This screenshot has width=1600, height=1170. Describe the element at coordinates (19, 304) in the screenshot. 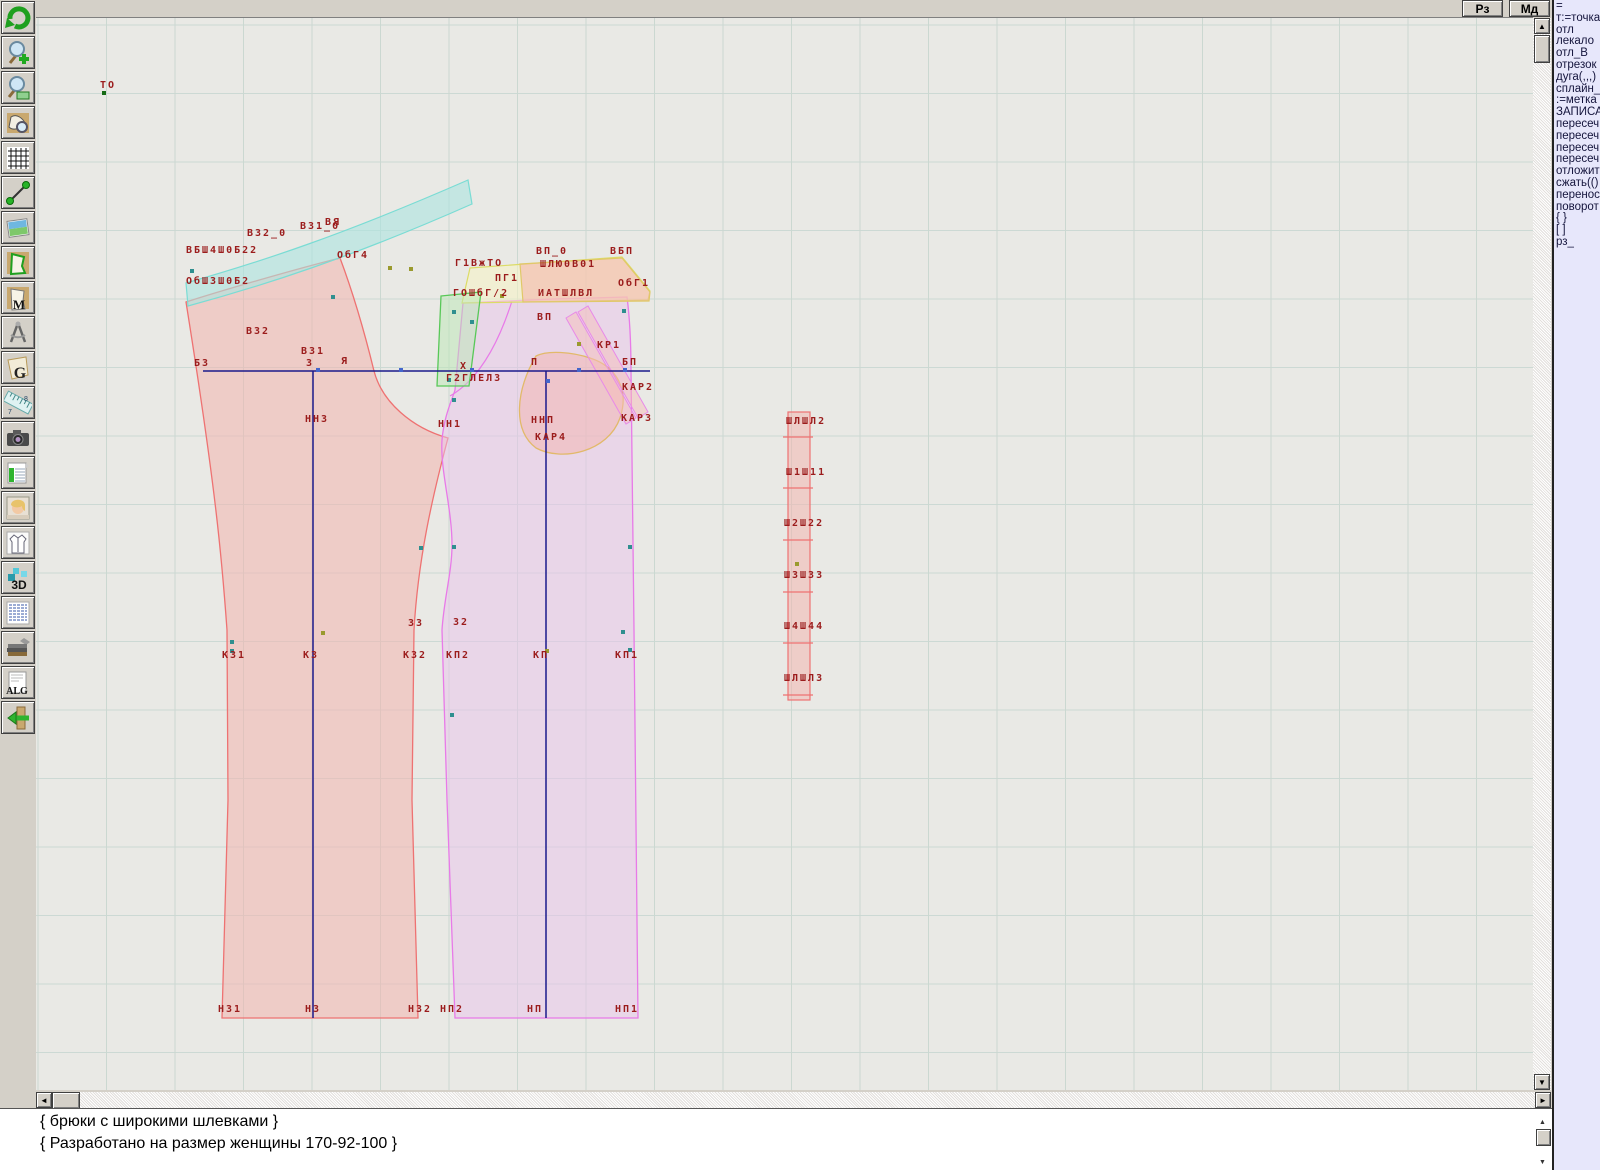

I see `svg-text: M` at that location.